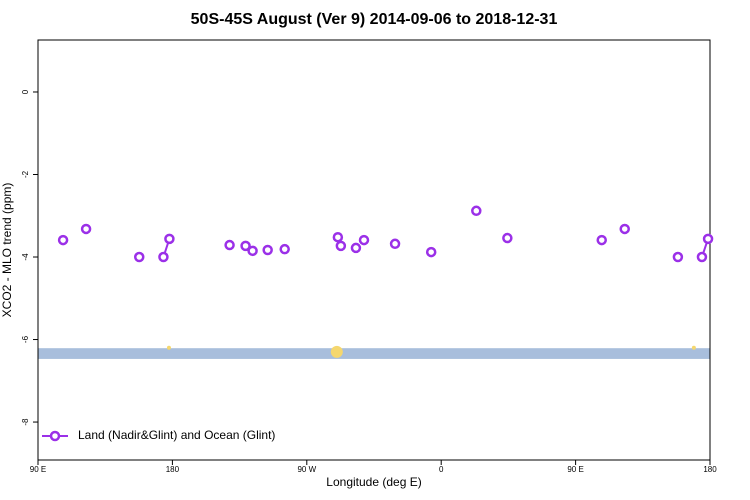  I want to click on y-tick-label: -6, so click(25, 339).